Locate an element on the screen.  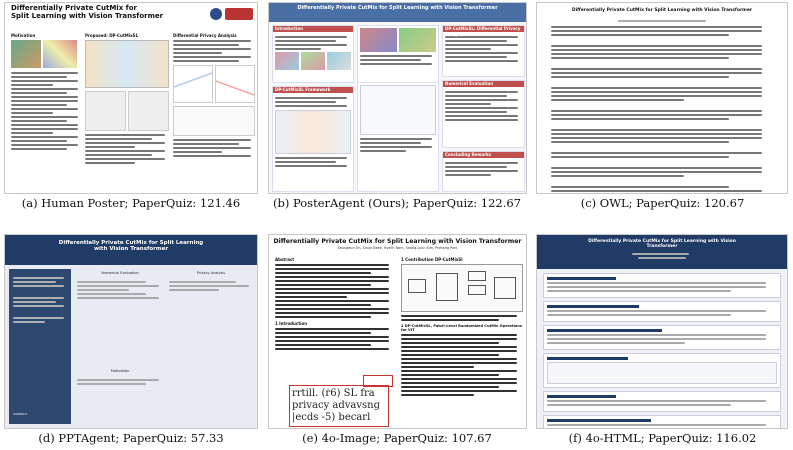
poster-d-privacy-body is located at coordinates (211, 286).